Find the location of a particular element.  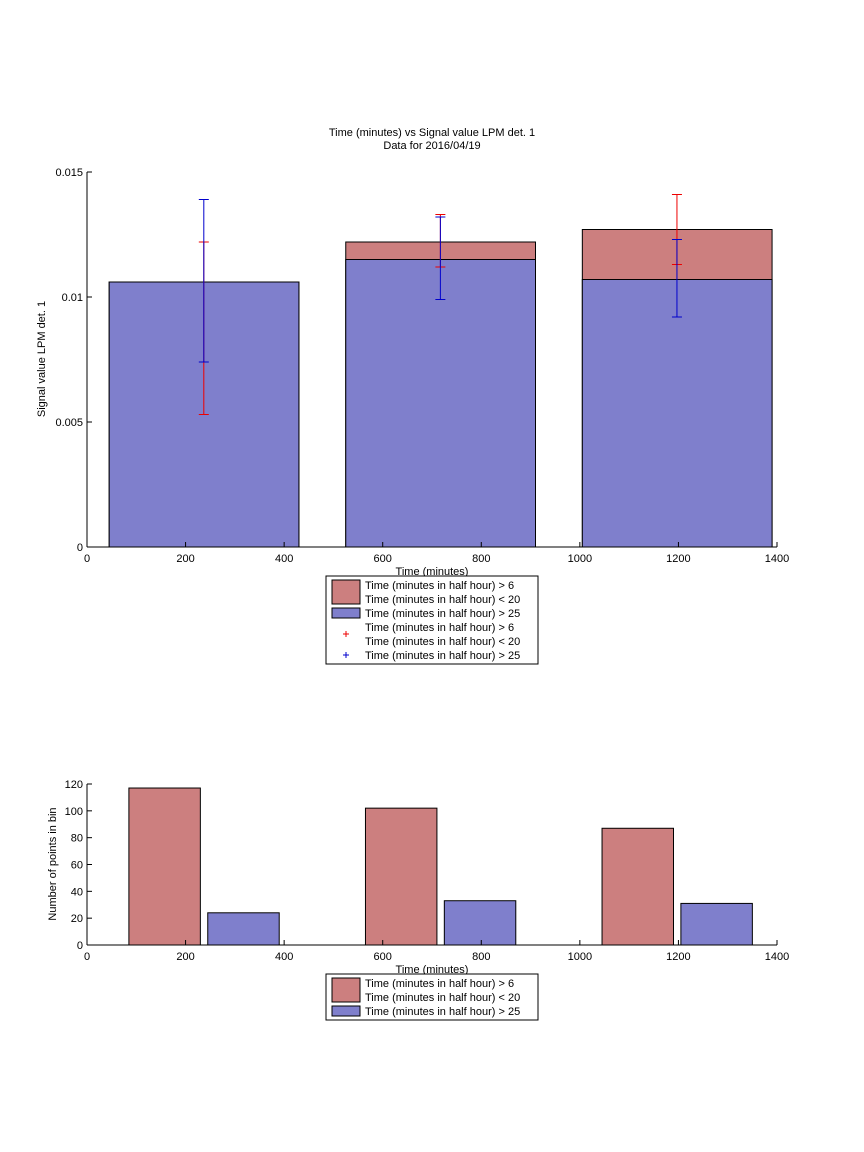

y-tick-label: 60 is located at coordinates (77, 866).